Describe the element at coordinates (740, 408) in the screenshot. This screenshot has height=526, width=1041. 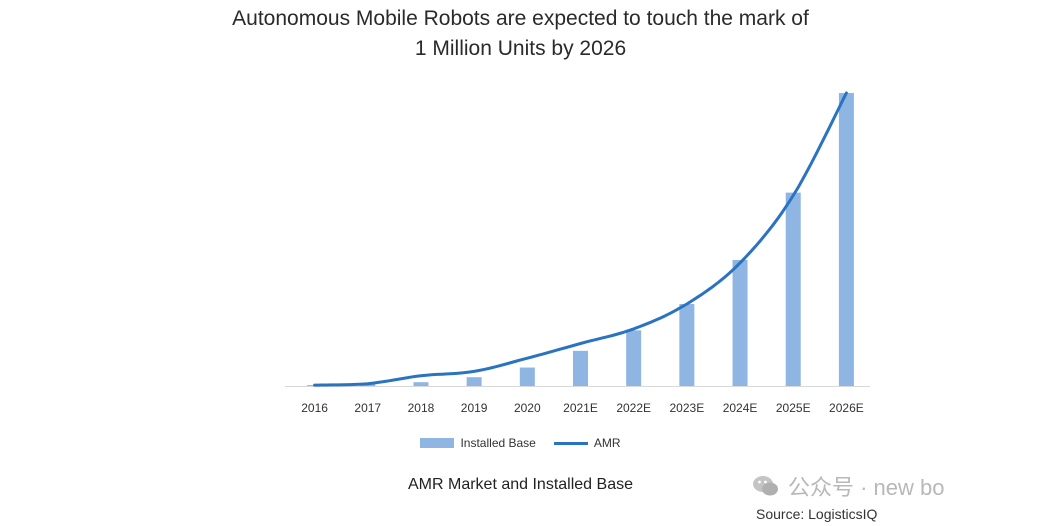
I see `x-tick-label-2024e: 2024E` at that location.